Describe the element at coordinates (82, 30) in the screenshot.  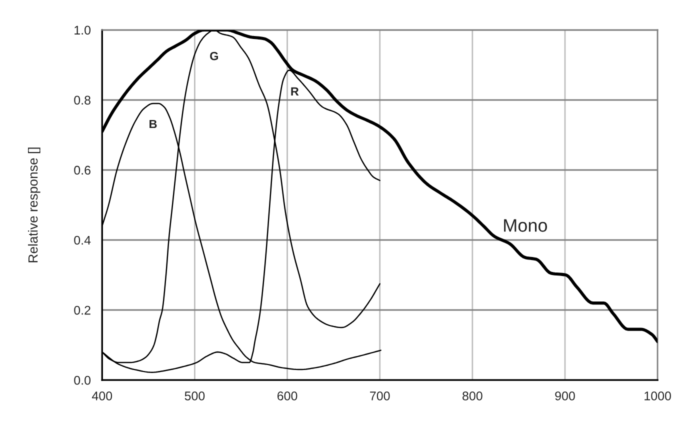
I see `y-tick-label: 1.0` at that location.